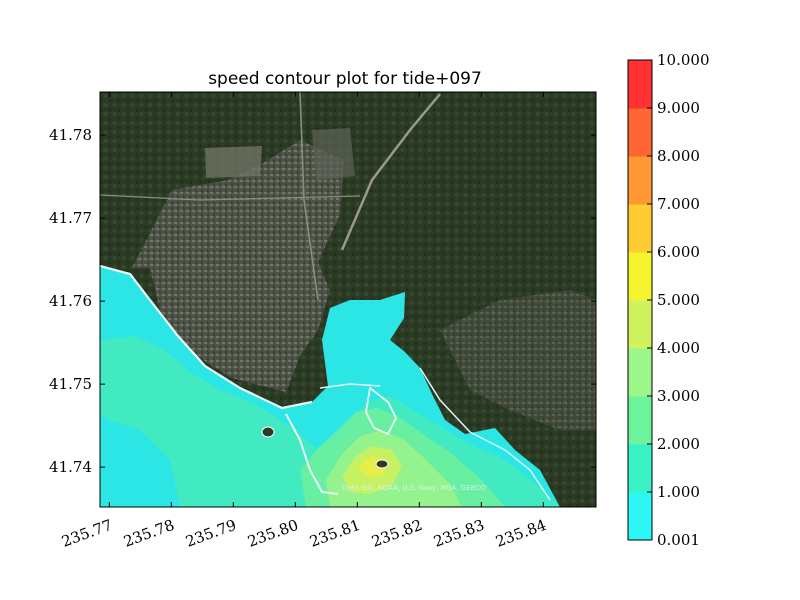 This screenshot has height=600, width=800. I want to click on y-tick-label: 41.78, so click(70, 135).